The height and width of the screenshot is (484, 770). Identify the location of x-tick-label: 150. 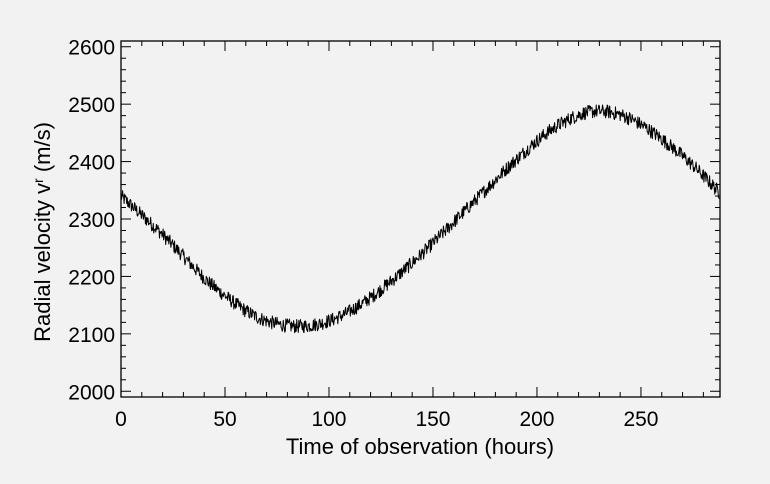
(432, 419).